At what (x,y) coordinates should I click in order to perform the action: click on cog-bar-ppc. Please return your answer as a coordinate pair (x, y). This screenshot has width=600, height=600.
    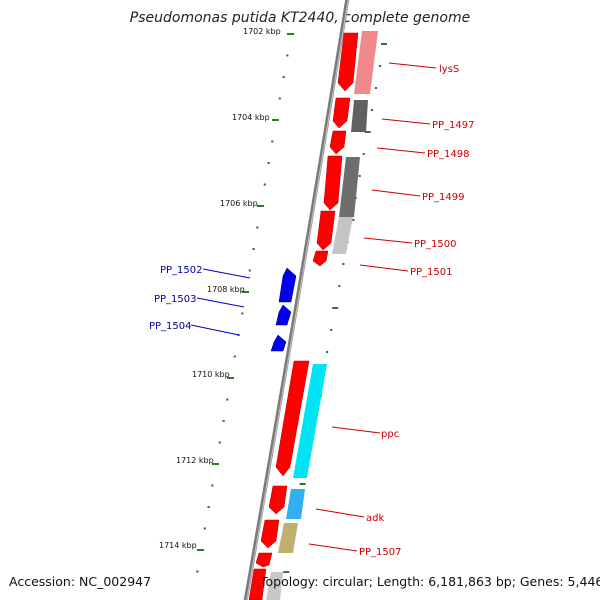
    Looking at the image, I should click on (310, 421).